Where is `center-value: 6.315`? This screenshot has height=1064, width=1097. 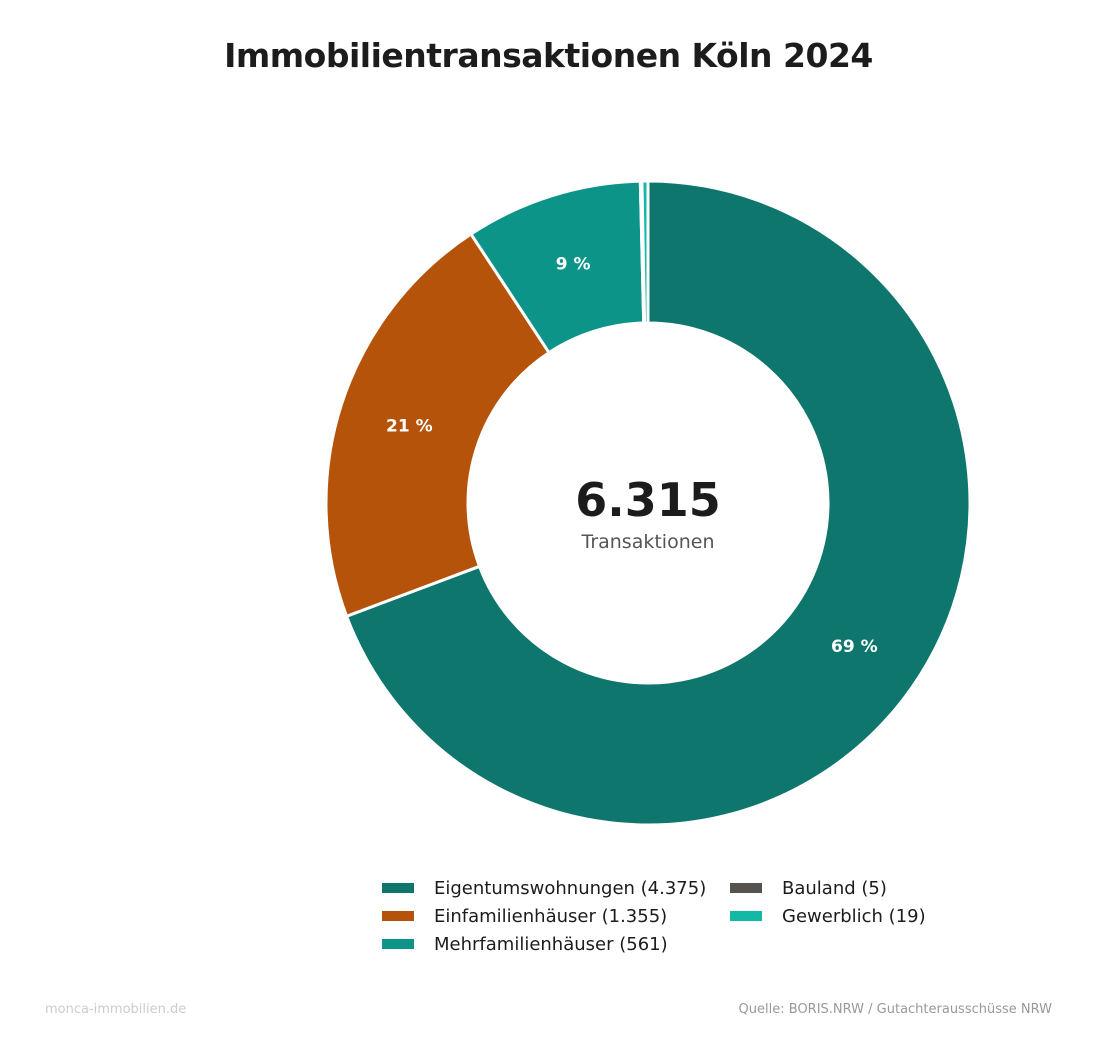 center-value: 6.315 is located at coordinates (648, 500).